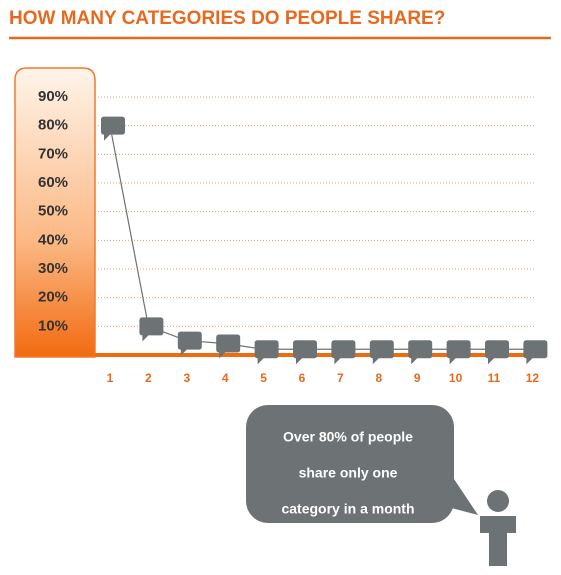 The height and width of the screenshot is (575, 561). What do you see at coordinates (110, 378) in the screenshot?
I see `x-tick-label: 1` at bounding box center [110, 378].